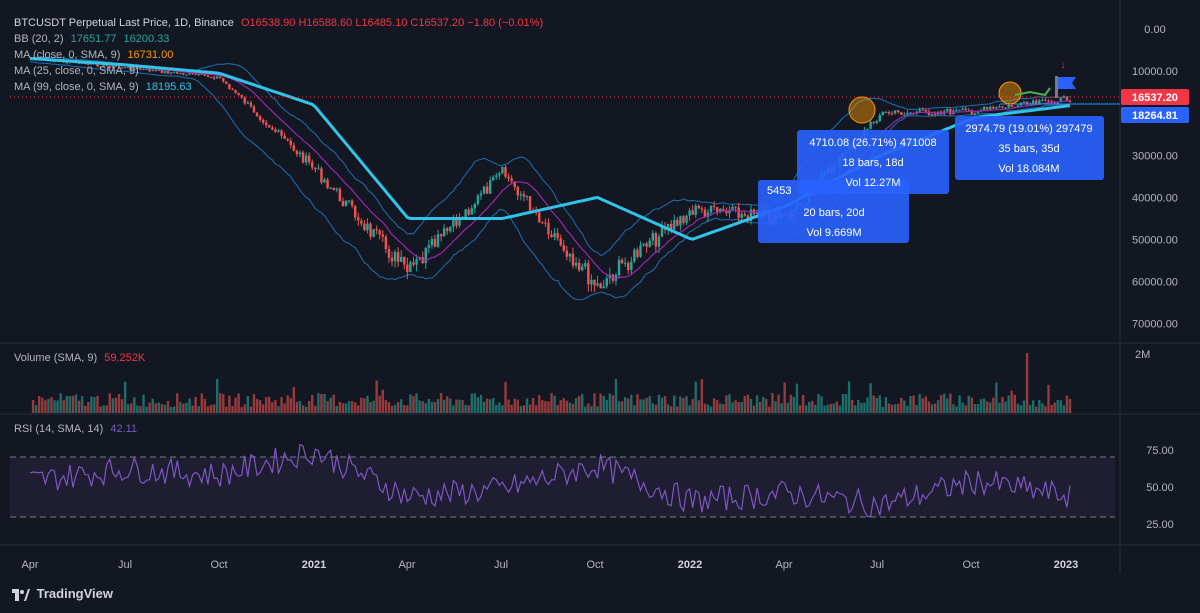  Describe the element at coordinates (1032, 92) in the screenshot. I see `trend-drawing` at that location.